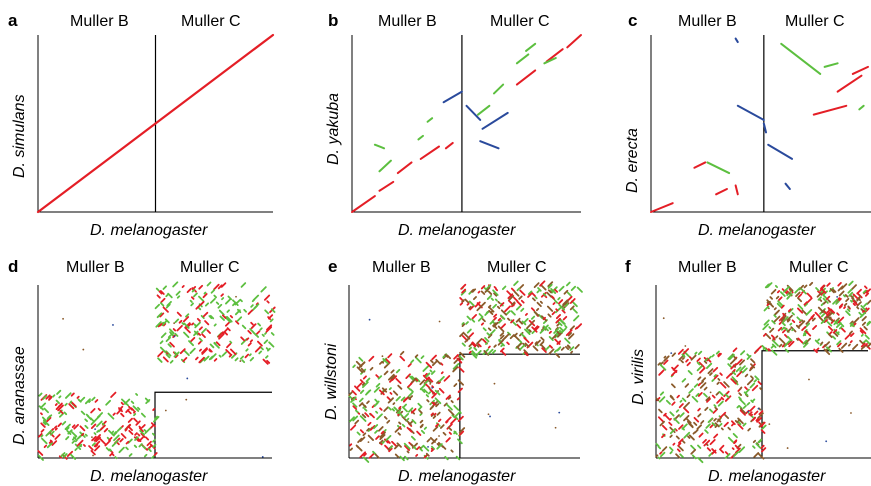 The height and width of the screenshot is (486, 871). What do you see at coordinates (13, 266) in the screenshot?
I see `panel-letter-d: d` at bounding box center [13, 266].